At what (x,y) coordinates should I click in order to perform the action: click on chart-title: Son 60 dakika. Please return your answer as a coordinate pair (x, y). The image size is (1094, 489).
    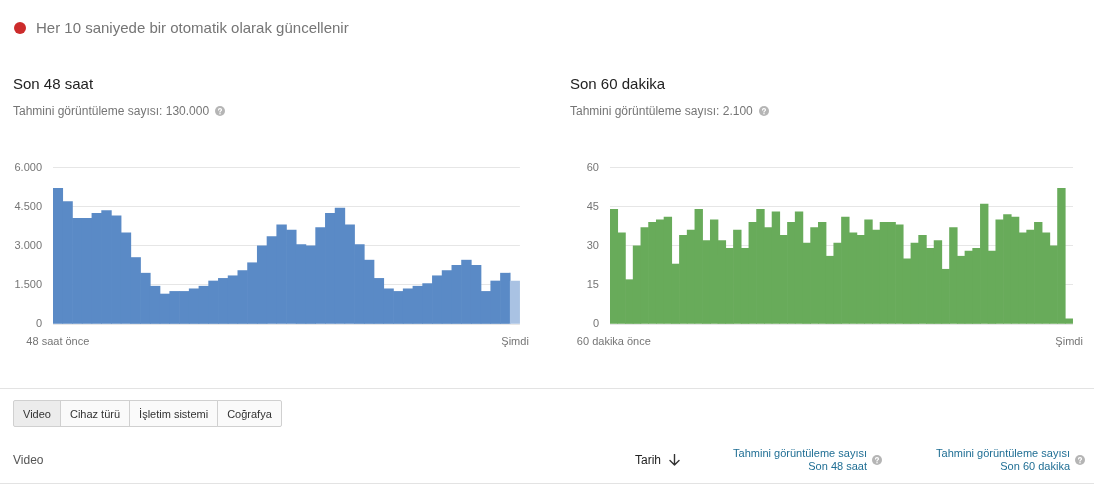
    Looking at the image, I should click on (618, 84).